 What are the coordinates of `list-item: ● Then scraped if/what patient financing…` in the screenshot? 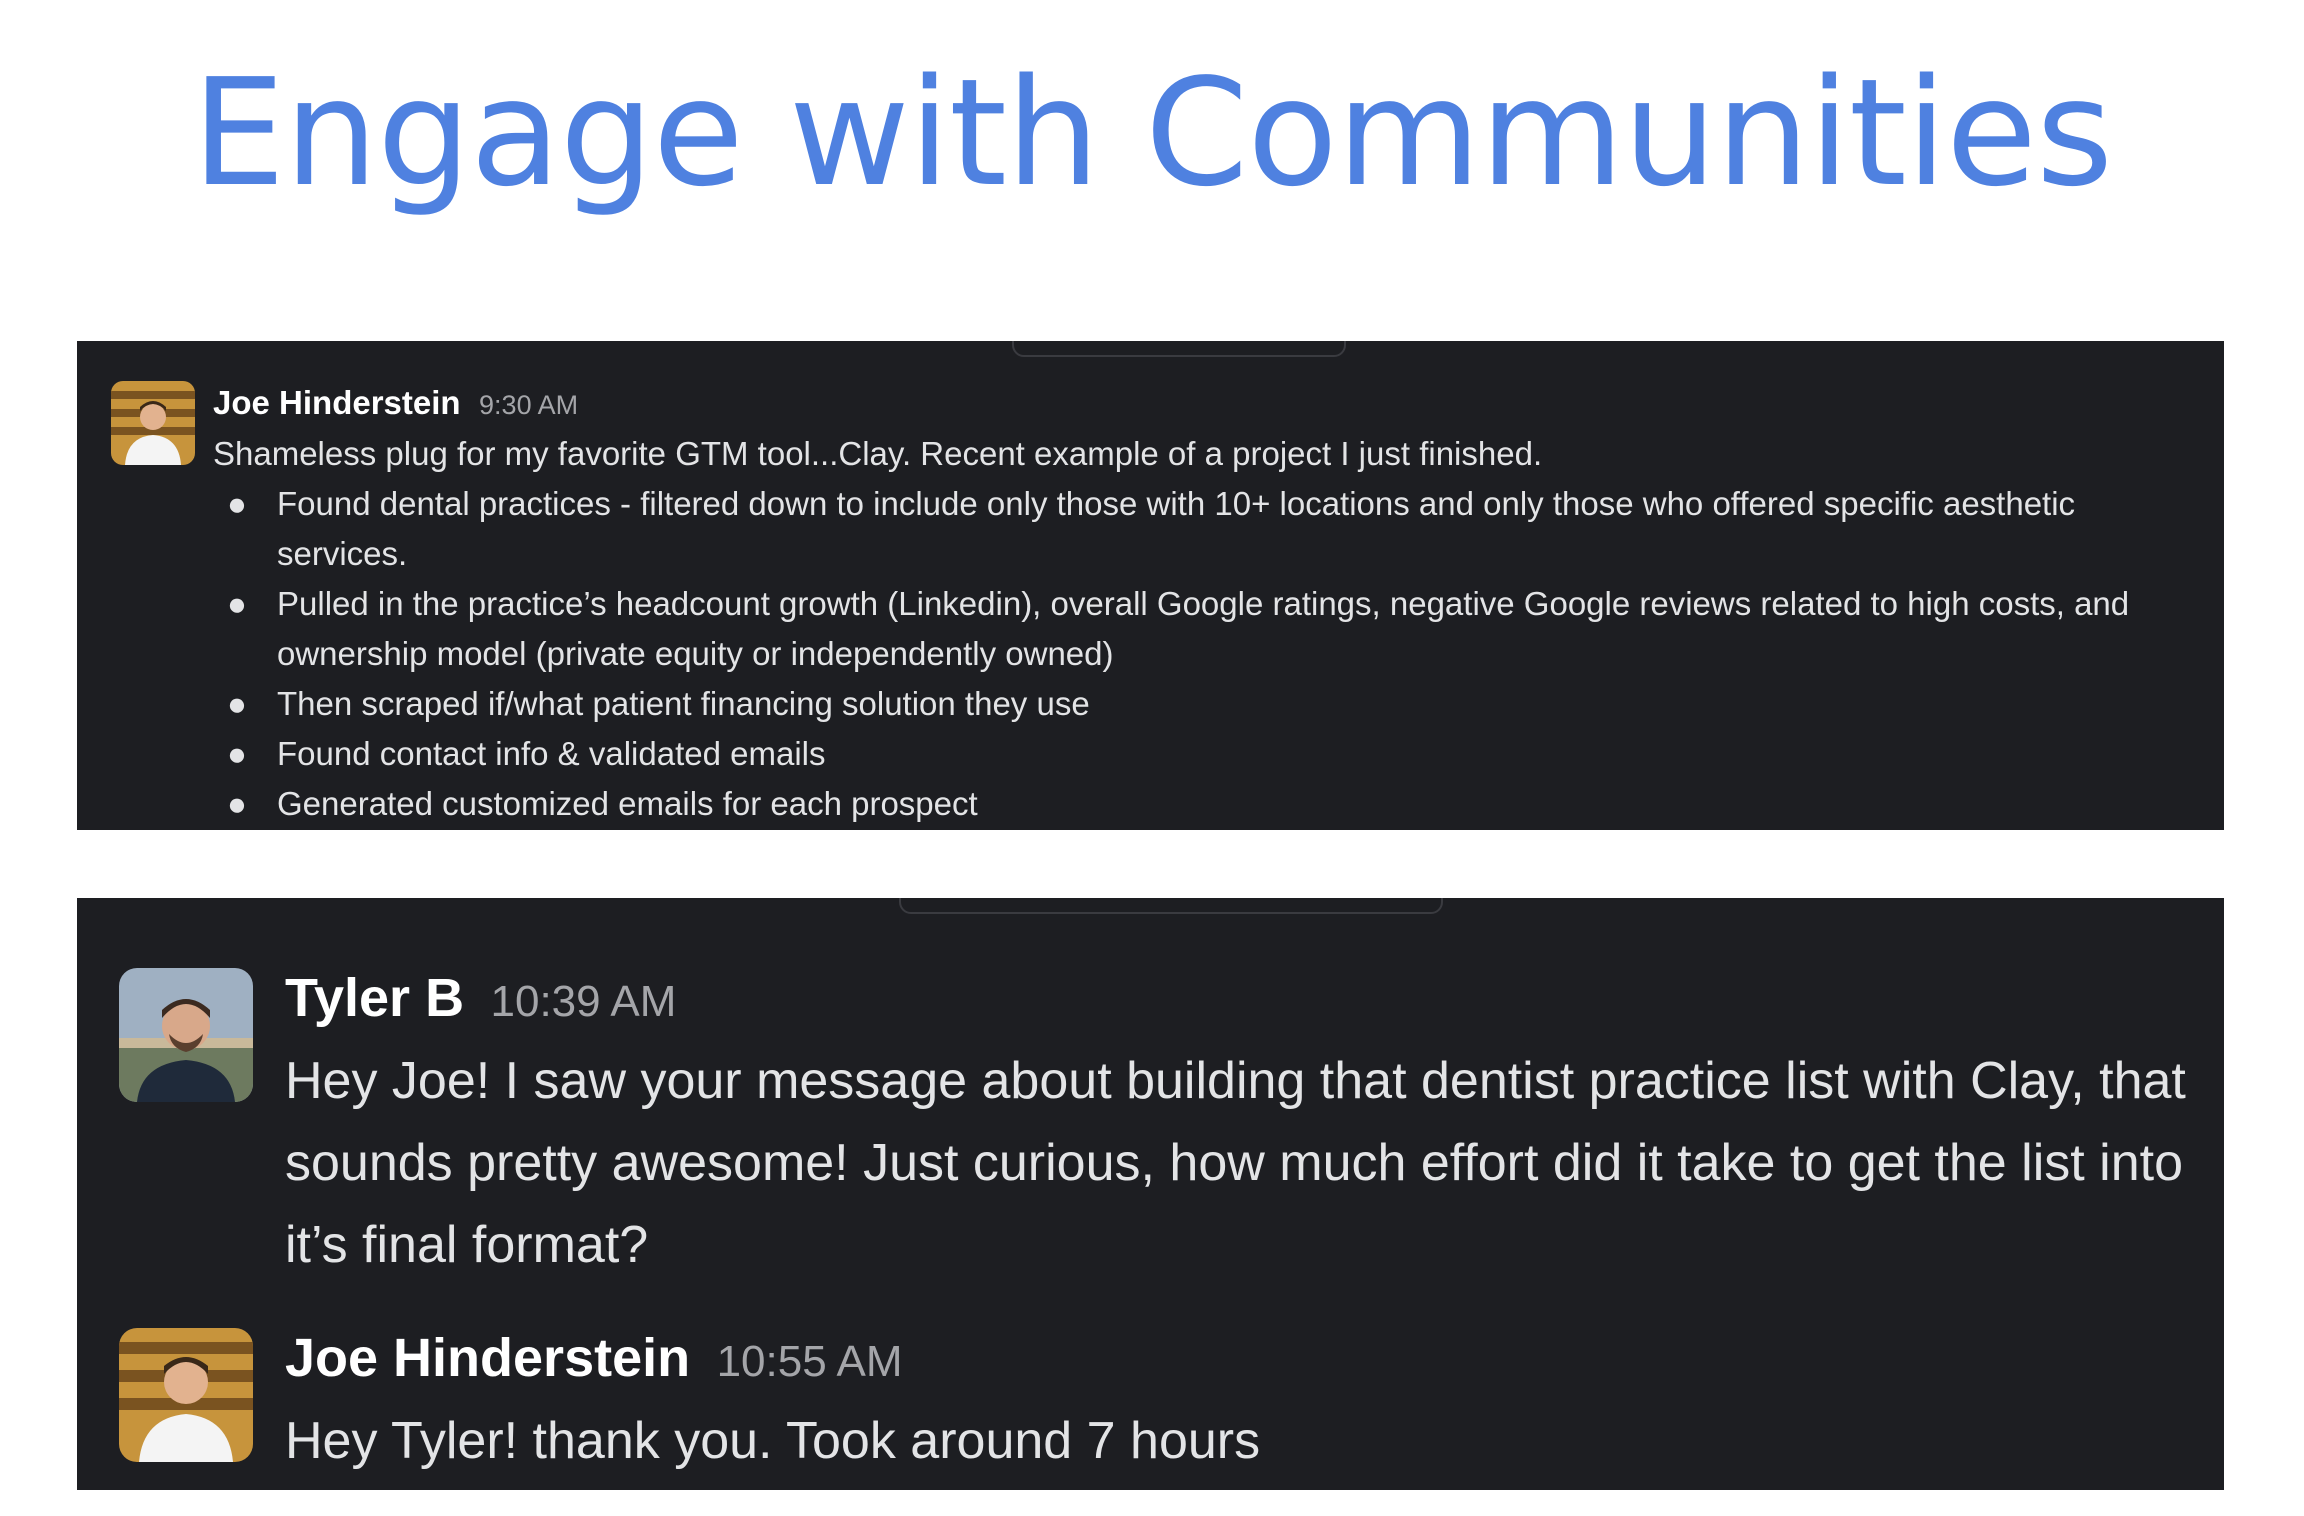 It's located at (1208, 704).